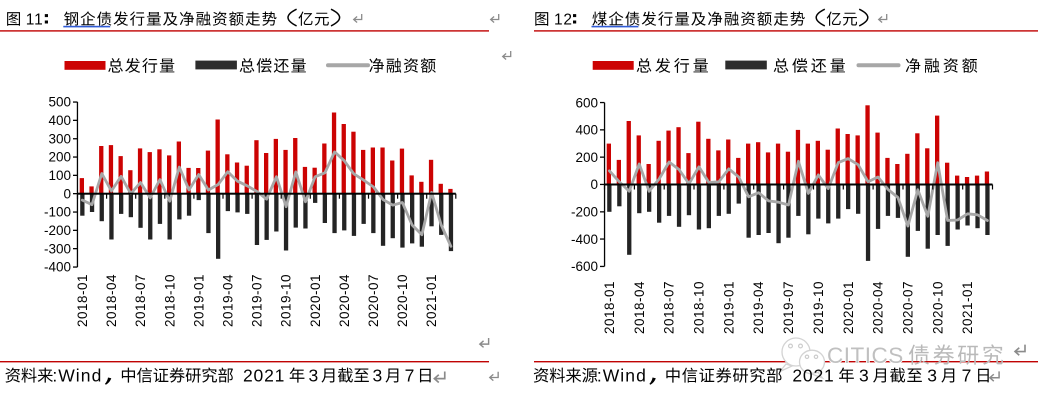  Describe the element at coordinates (584, 266) in the screenshot. I see `svg-text: -600` at that location.